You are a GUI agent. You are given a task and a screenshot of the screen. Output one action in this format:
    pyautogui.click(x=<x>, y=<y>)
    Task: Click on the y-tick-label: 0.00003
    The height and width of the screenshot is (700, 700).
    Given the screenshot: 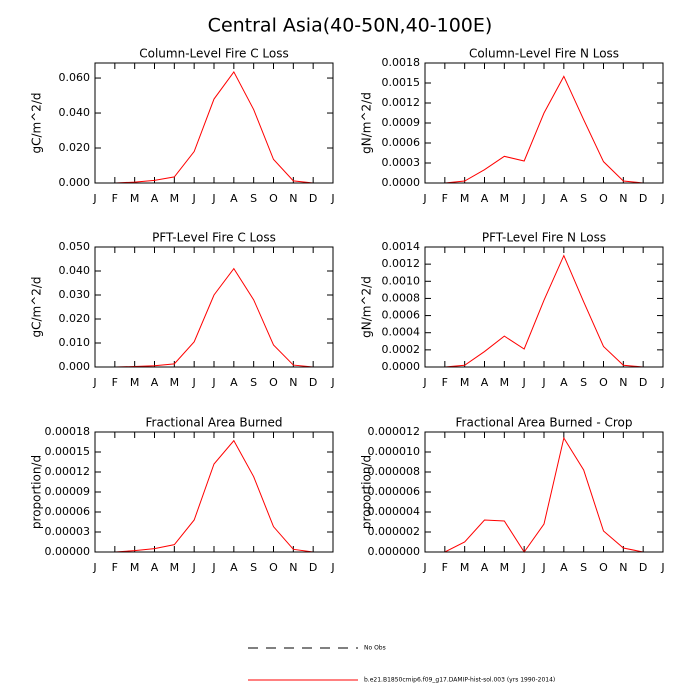 What is the action you would take?
    pyautogui.click(x=68, y=531)
    